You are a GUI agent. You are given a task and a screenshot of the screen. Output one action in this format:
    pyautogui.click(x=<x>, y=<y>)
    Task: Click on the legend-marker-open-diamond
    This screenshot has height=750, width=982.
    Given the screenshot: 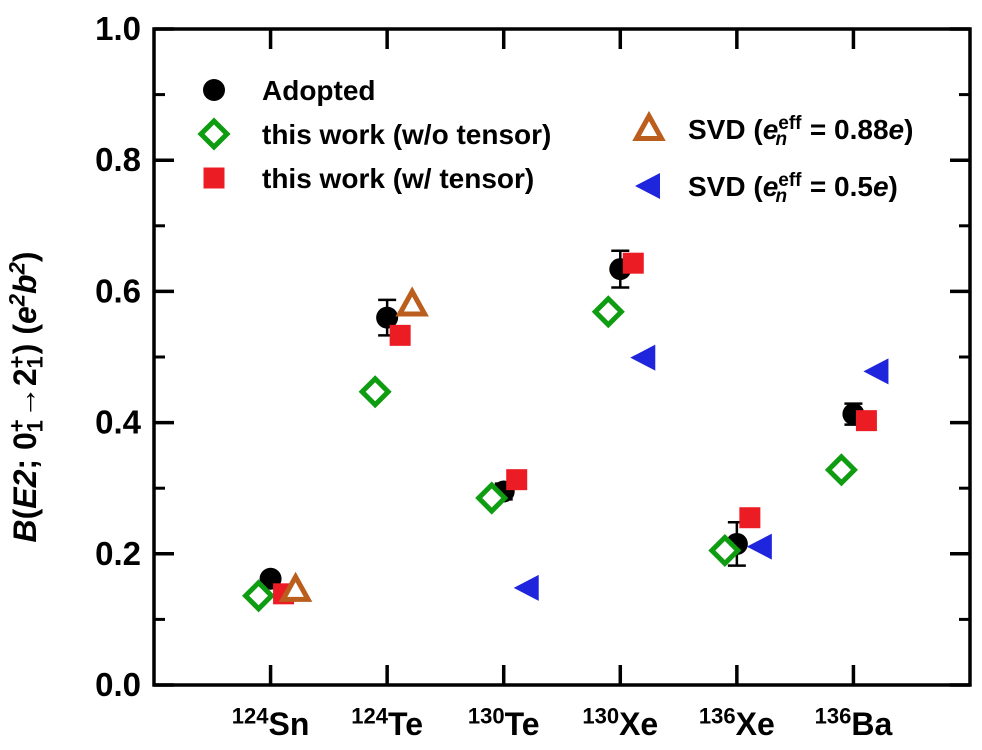 What is the action you would take?
    pyautogui.click(x=214, y=134)
    